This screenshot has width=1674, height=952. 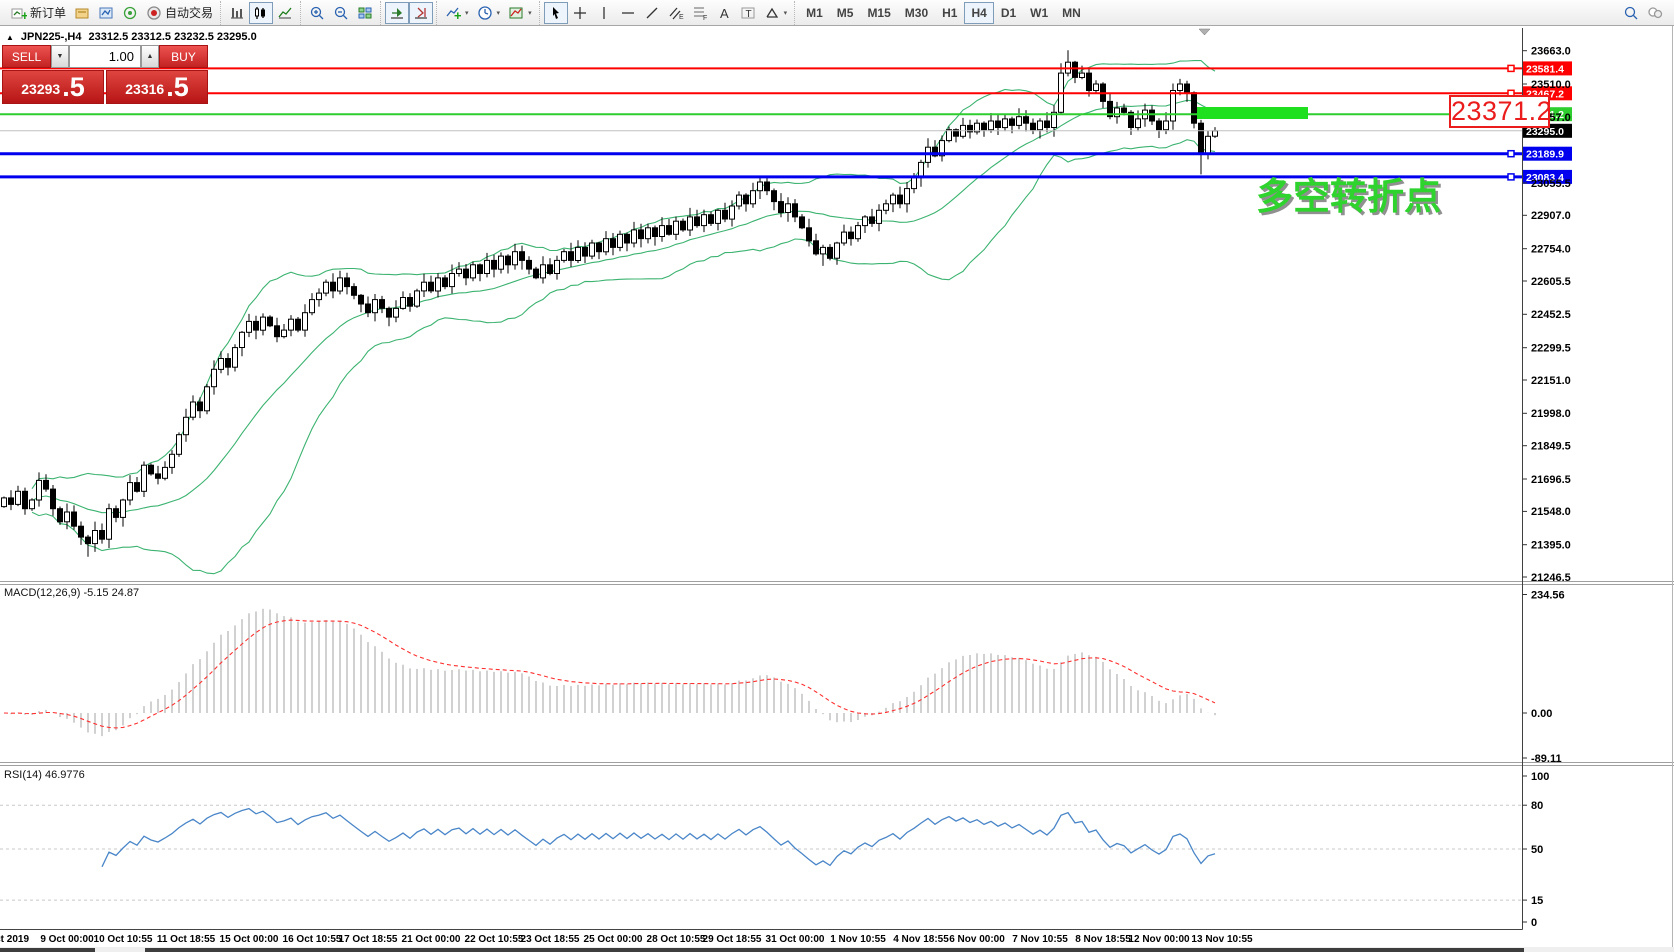 What do you see at coordinates (700, 13) in the screenshot?
I see `fibonacci-button: F` at bounding box center [700, 13].